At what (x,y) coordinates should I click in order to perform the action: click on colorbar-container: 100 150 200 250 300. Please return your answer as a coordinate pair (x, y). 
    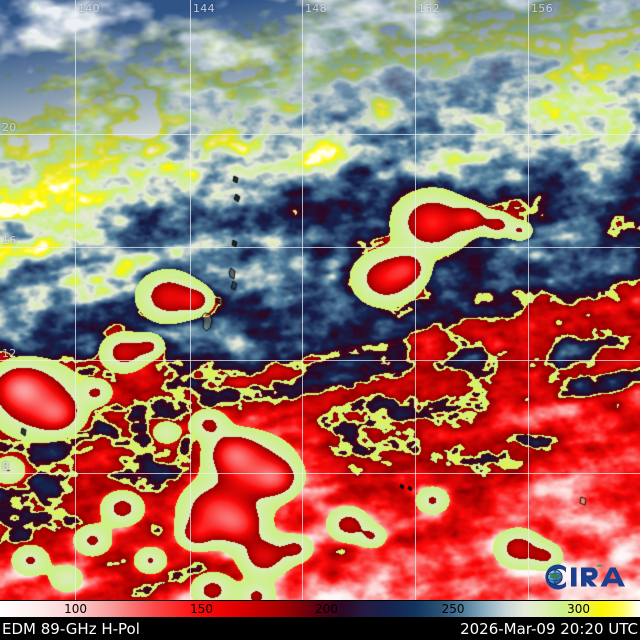
    Looking at the image, I should click on (320, 609).